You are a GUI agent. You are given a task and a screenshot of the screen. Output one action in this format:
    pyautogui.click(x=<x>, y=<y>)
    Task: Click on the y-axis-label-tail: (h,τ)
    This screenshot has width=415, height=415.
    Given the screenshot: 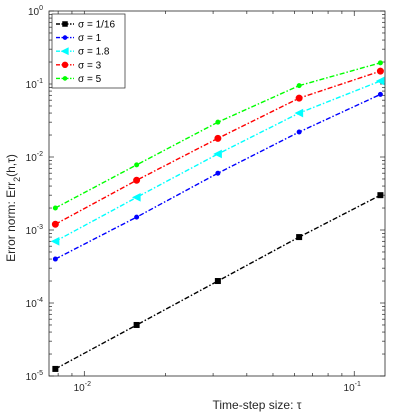 What is the action you would take?
    pyautogui.click(x=11, y=165)
    